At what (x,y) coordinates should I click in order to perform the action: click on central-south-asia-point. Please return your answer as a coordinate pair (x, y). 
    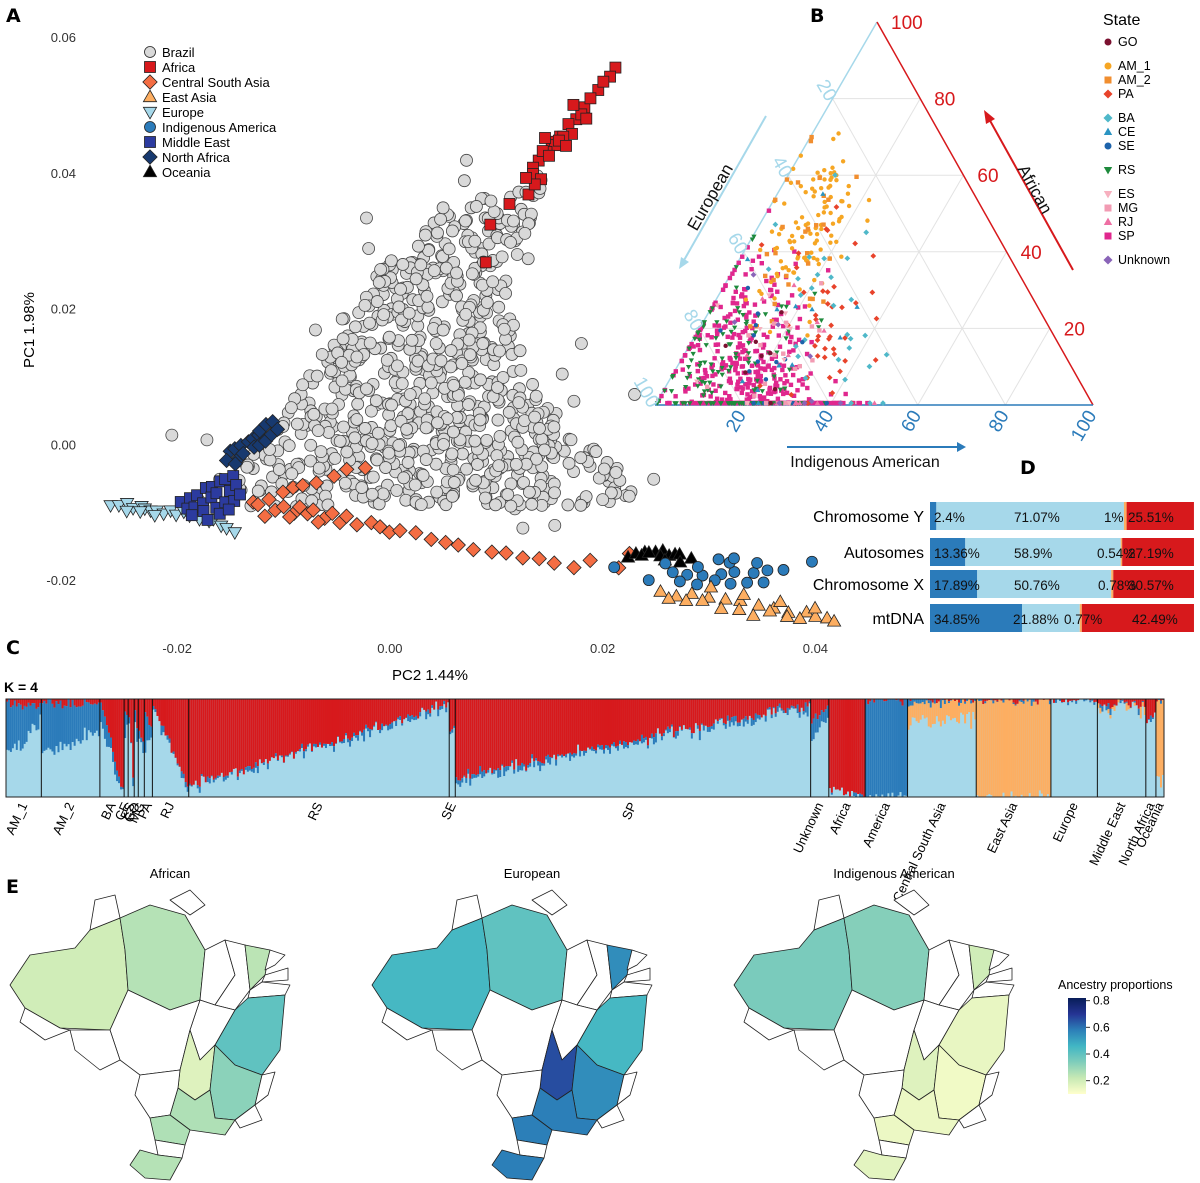
    Looking at the image, I should click on (554, 563).